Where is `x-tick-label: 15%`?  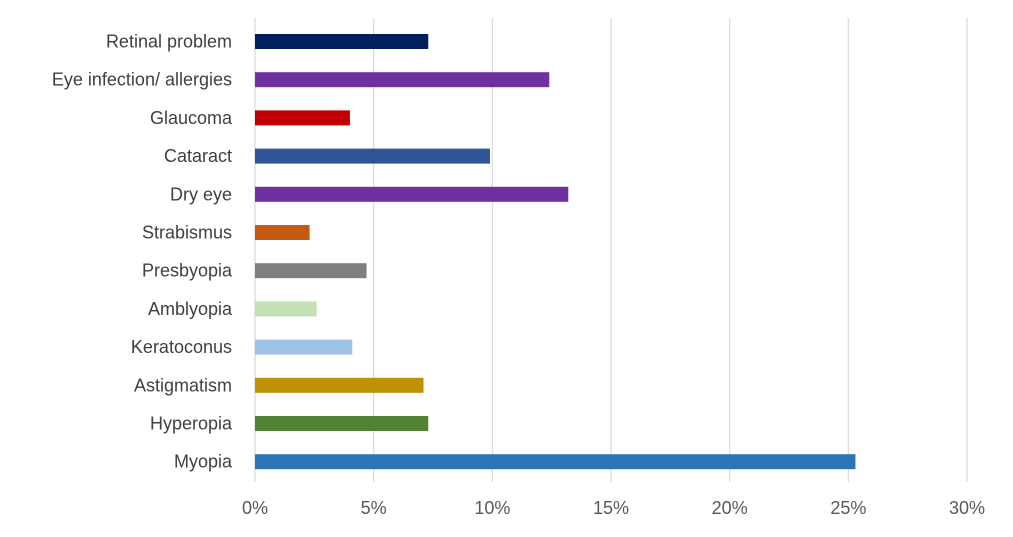
x-tick-label: 15% is located at coordinates (611, 508).